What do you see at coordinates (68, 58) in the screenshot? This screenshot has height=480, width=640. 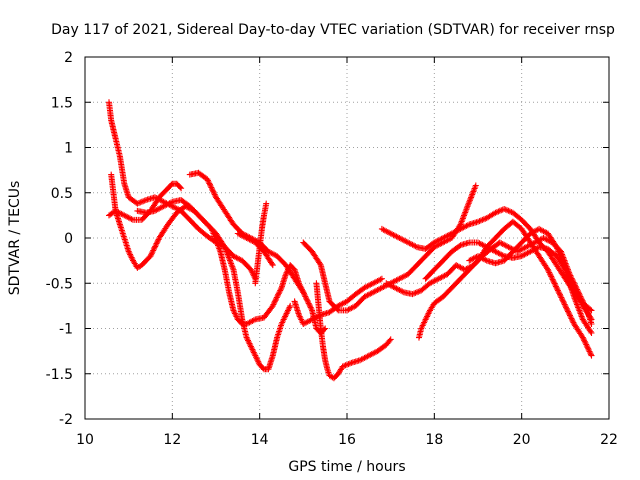 I see `y-tick-label: 2` at bounding box center [68, 58].